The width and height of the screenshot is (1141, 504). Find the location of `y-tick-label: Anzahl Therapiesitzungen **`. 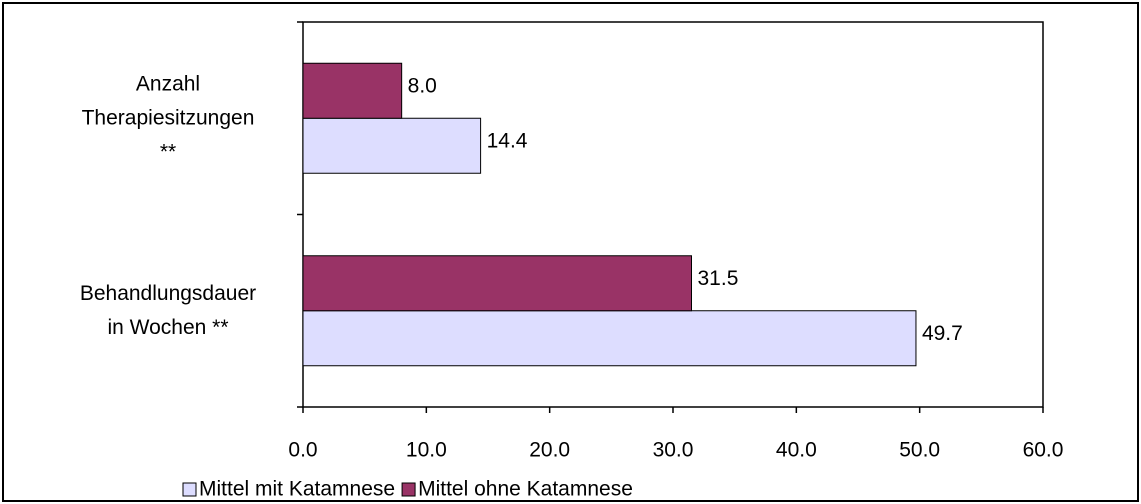

y-tick-label: Anzahl Therapiesitzungen ** is located at coordinates (168, 117).